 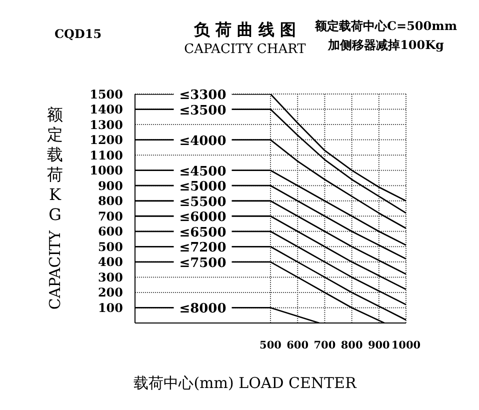 What do you see at coordinates (379, 345) in the screenshot?
I see `x-tick-label: 900` at bounding box center [379, 345].